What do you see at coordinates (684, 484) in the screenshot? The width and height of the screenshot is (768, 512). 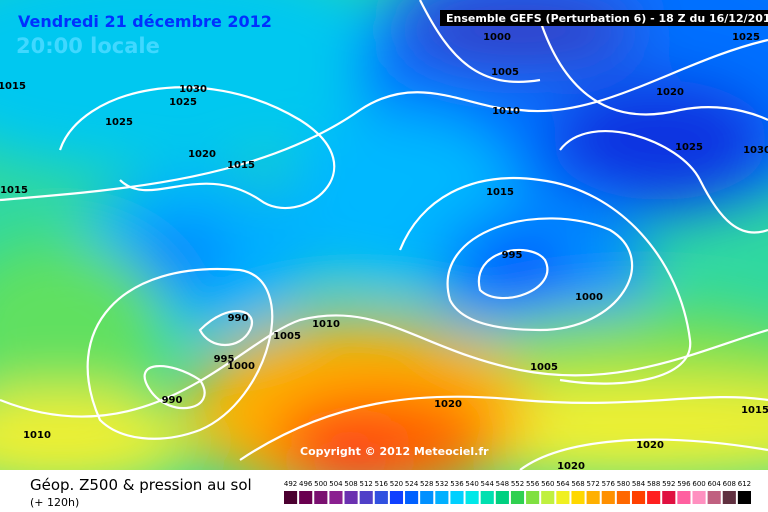 I see `legend-label: 596` at bounding box center [684, 484].